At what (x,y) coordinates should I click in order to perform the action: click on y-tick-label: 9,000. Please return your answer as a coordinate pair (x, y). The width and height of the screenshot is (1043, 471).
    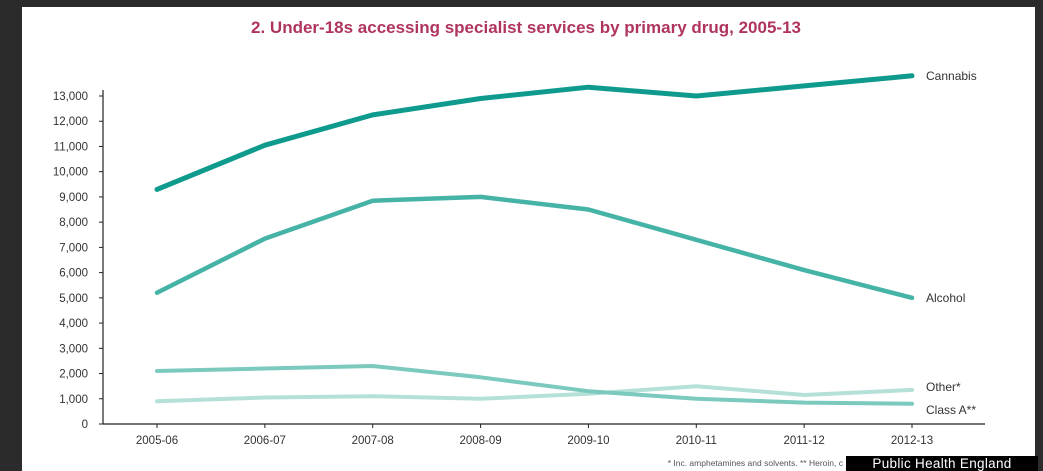
    Looking at the image, I should click on (73, 198).